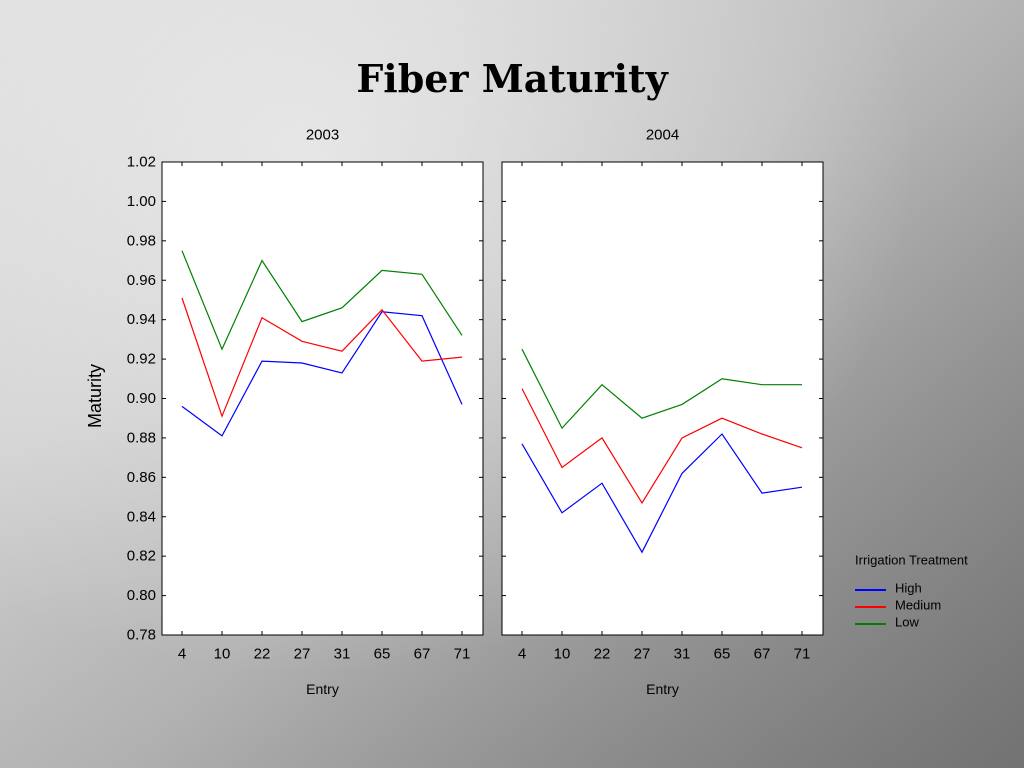  What do you see at coordinates (141, 319) in the screenshot?
I see `y-tick-label: 0.94` at bounding box center [141, 319].